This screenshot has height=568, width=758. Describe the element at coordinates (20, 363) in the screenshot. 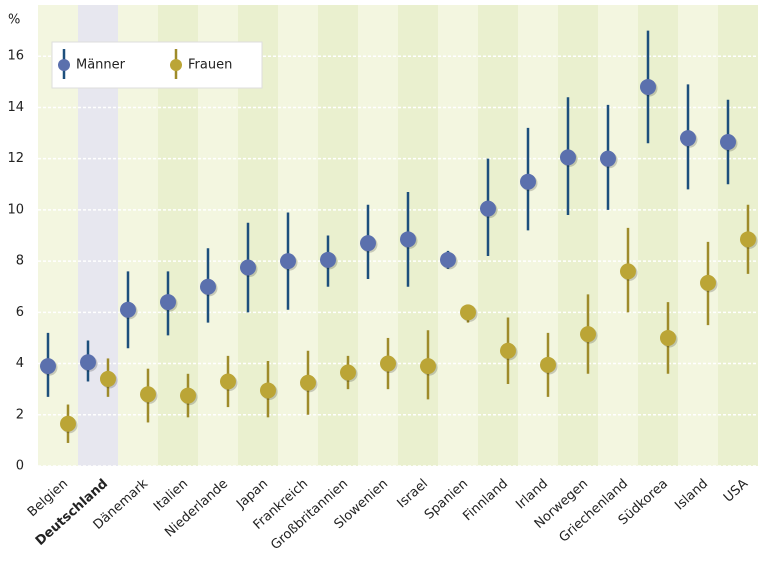

I see `y-tick-label: 4` at that location.